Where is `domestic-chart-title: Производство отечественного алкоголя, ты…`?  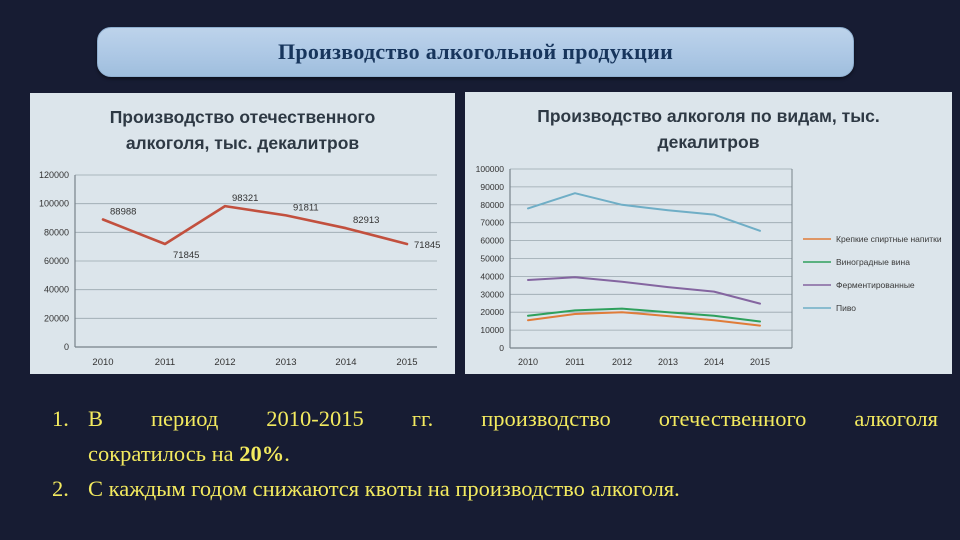 domestic-chart-title: Производство отечественного алкоголя, ты… is located at coordinates (242, 130).